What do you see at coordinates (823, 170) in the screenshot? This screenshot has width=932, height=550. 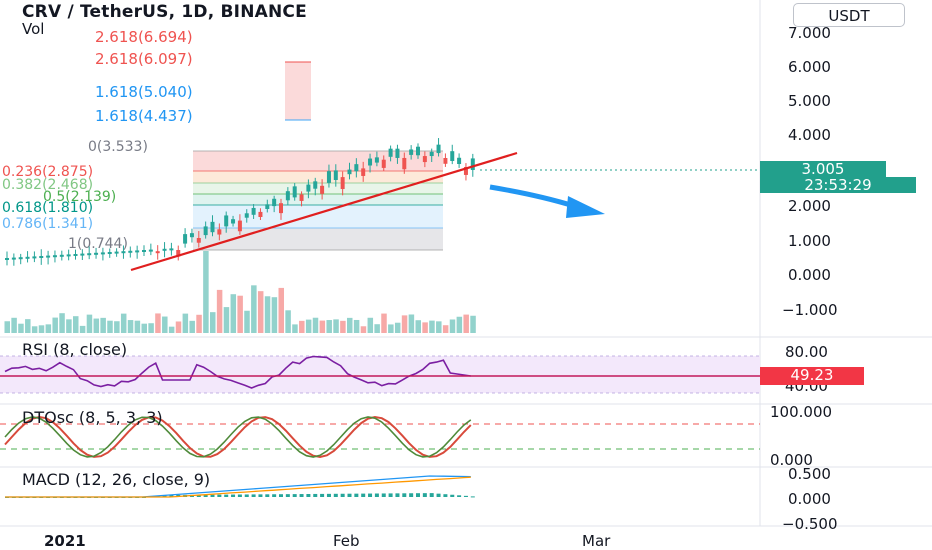 I see `current-price-tag: 3.005` at bounding box center [823, 170].